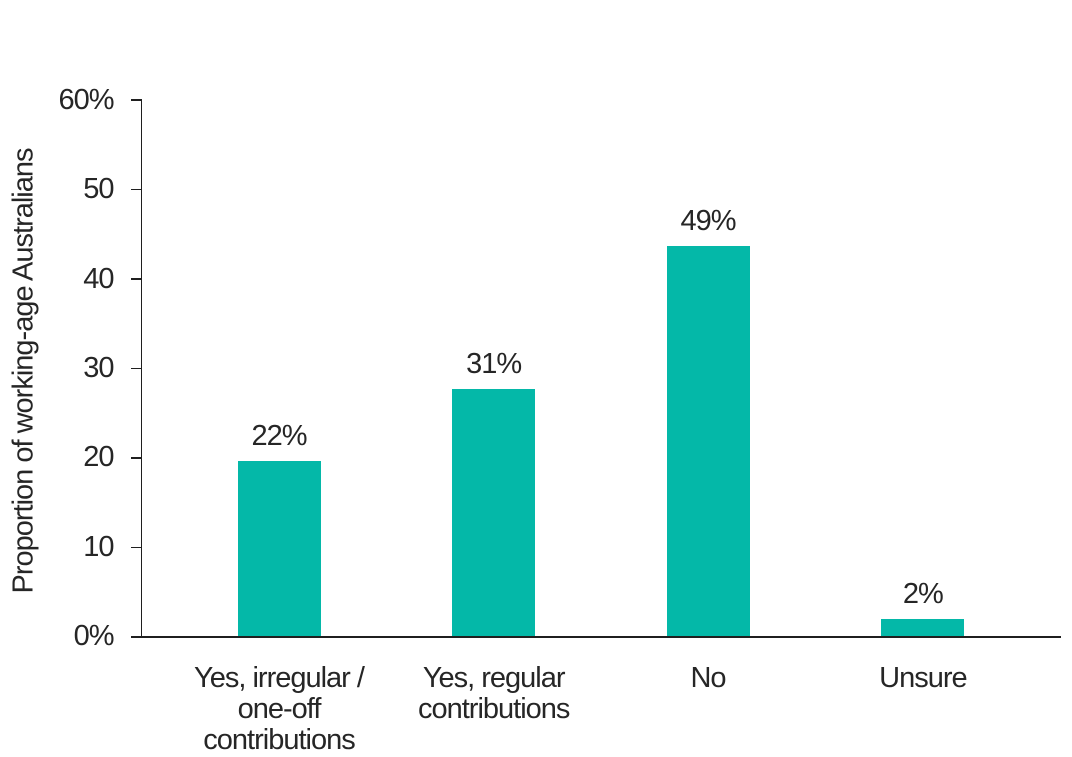 The image size is (1072, 757). I want to click on y-tick-label: 60%, so click(86, 99).